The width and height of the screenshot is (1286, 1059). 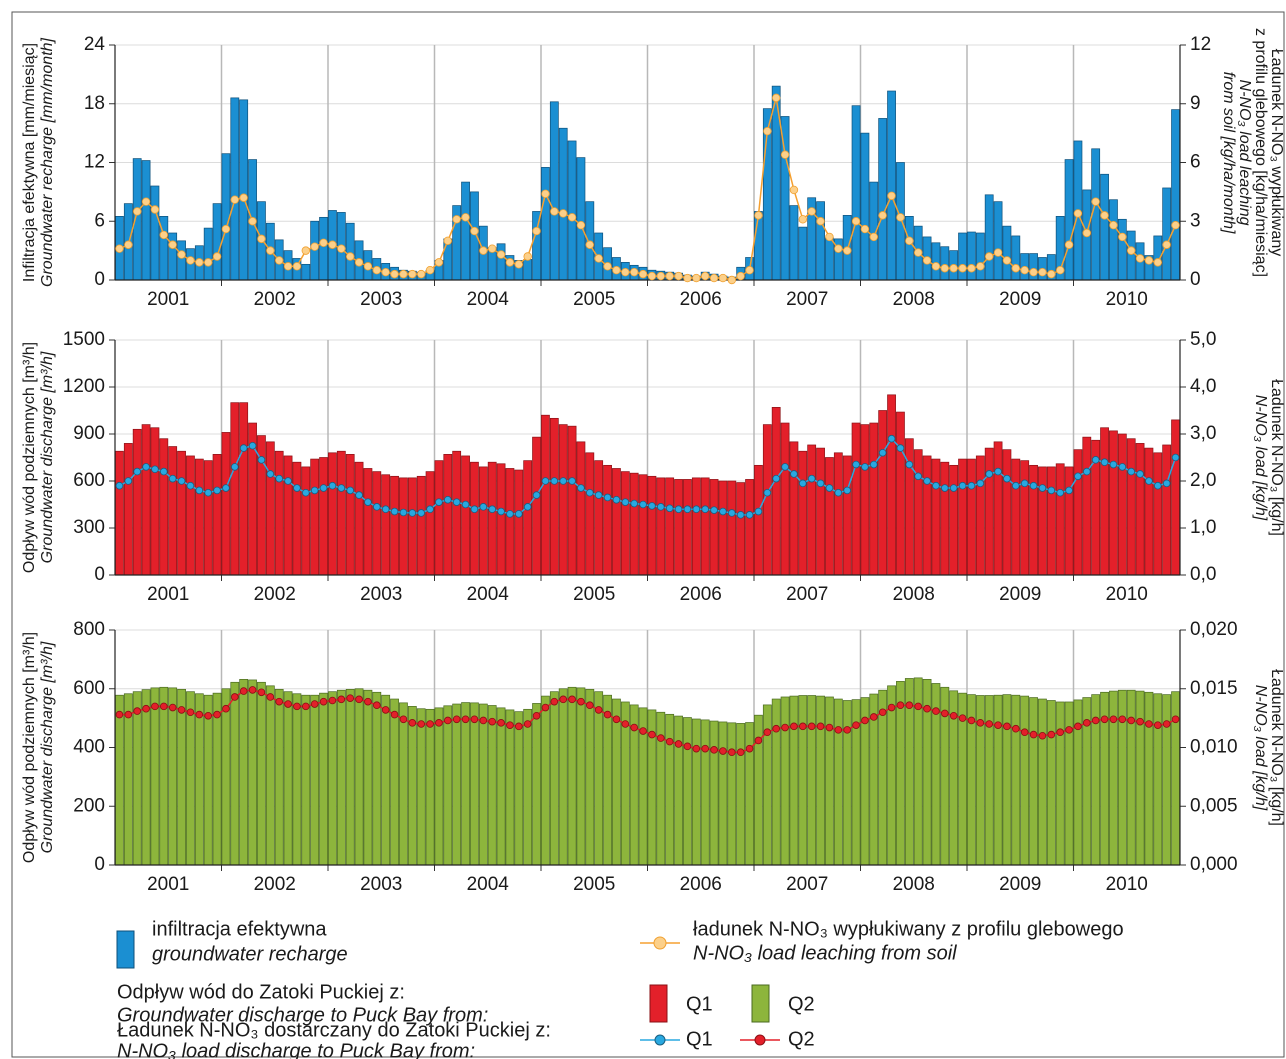 What do you see at coordinates (29, 457) in the screenshot?
I see `y-axis-title: Odpływ wód podziemnych [m³/h]` at bounding box center [29, 457].